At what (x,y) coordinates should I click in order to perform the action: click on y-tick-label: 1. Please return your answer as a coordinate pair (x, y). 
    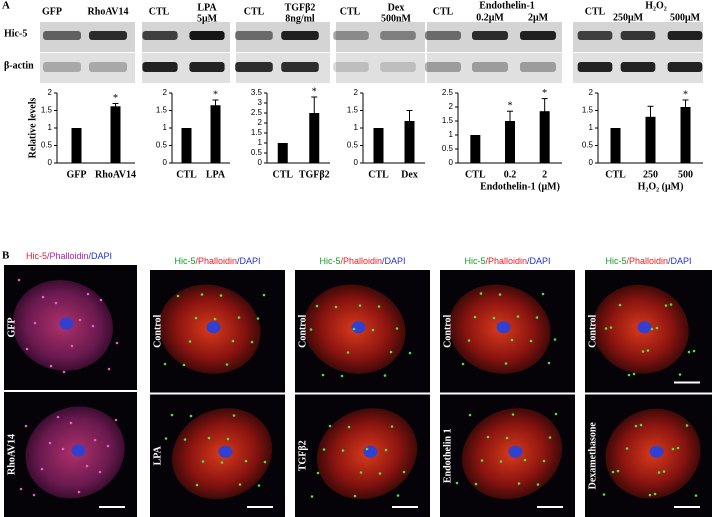
    Looking at the image, I should click on (260, 142).